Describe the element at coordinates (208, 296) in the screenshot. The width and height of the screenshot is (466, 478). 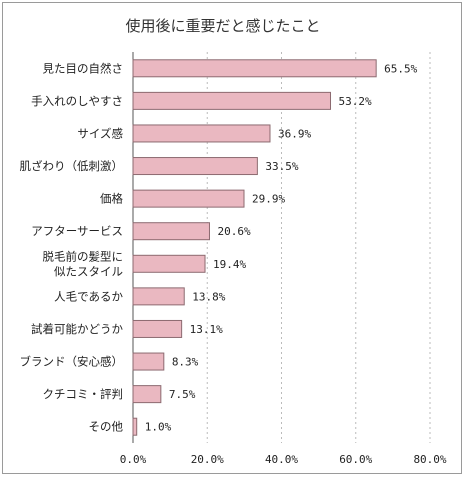
I see `value-label: 13.8%` at that location.